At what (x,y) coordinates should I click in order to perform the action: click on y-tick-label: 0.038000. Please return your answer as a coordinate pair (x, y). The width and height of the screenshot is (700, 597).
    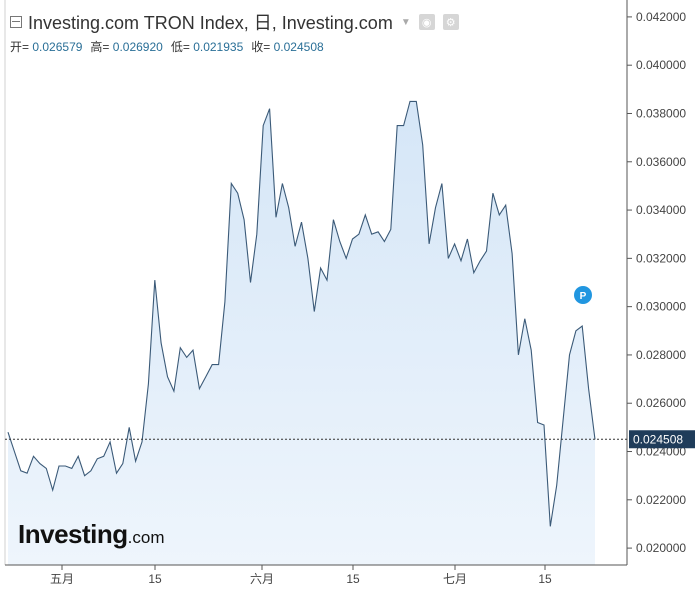
    Looking at the image, I should click on (661, 113).